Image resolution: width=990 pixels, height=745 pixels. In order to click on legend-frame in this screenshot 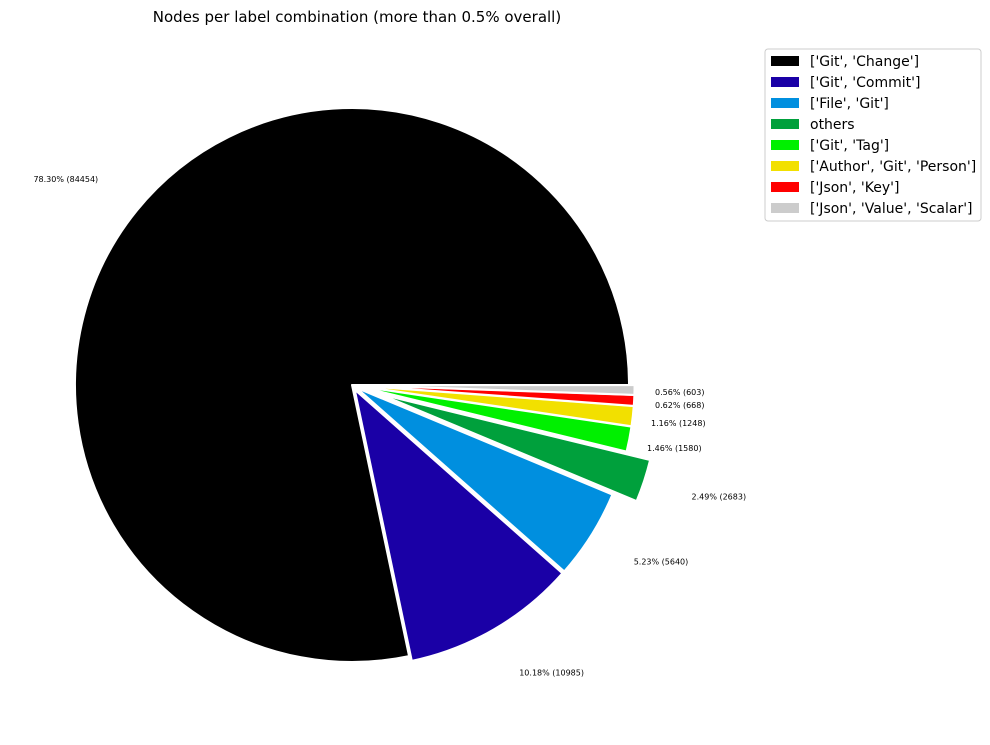, I will do `click(873, 135)`.